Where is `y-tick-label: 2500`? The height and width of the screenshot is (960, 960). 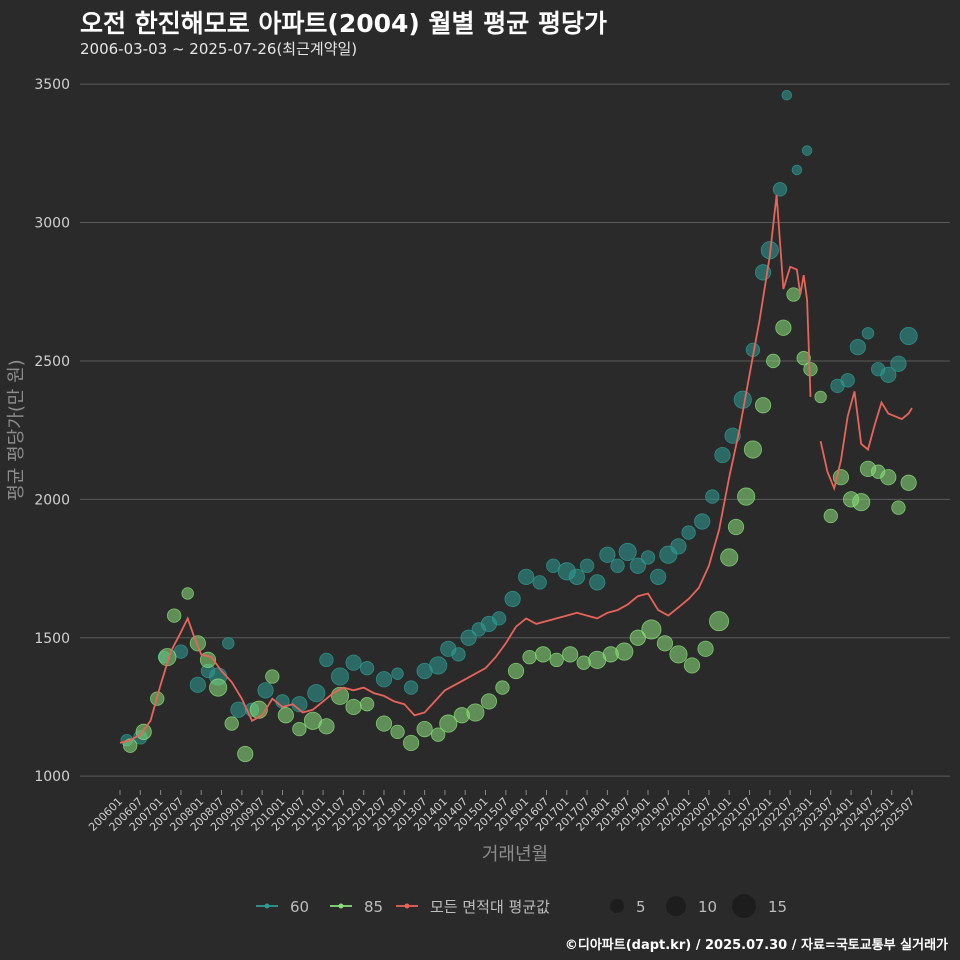
y-tick-label: 2500 is located at coordinates (52, 362).